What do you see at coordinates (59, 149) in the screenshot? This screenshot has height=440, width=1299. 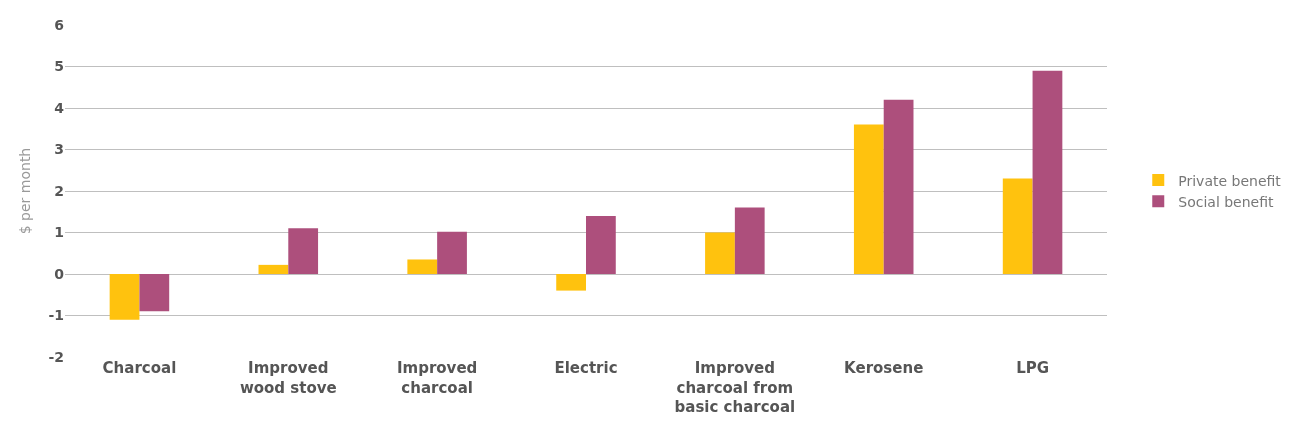 I see `y-tick-label: 3` at bounding box center [59, 149].